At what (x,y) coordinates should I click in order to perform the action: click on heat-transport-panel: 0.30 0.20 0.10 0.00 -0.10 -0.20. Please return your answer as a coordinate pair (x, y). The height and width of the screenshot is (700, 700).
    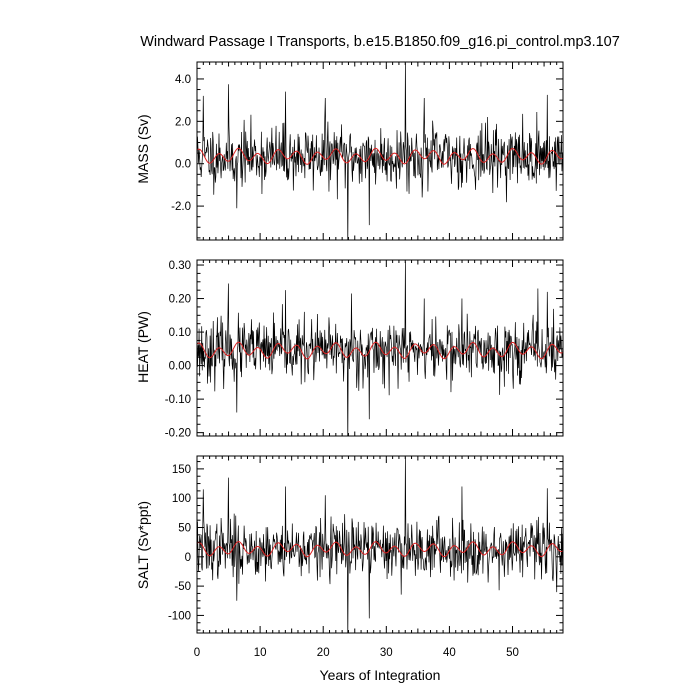
    Looking at the image, I should click on (364, 349).